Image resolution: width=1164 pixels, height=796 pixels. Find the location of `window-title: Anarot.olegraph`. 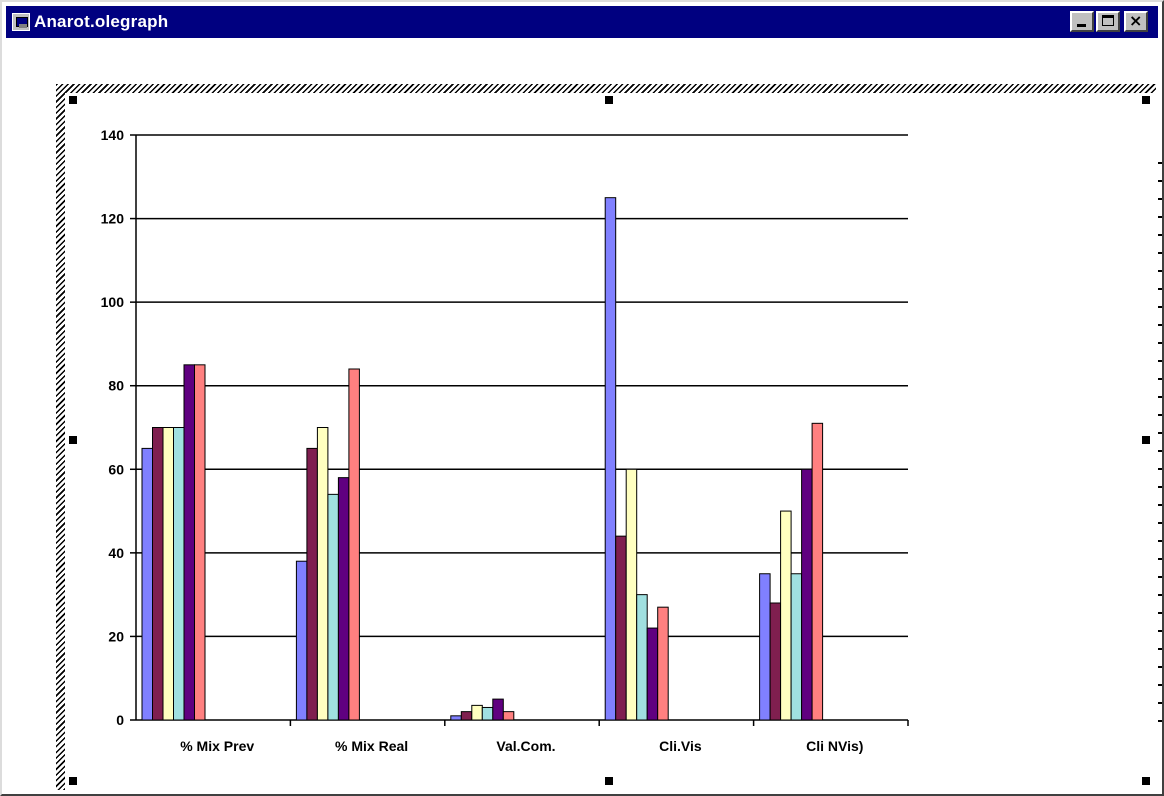

window-title: Anarot.olegraph is located at coordinates (101, 21).